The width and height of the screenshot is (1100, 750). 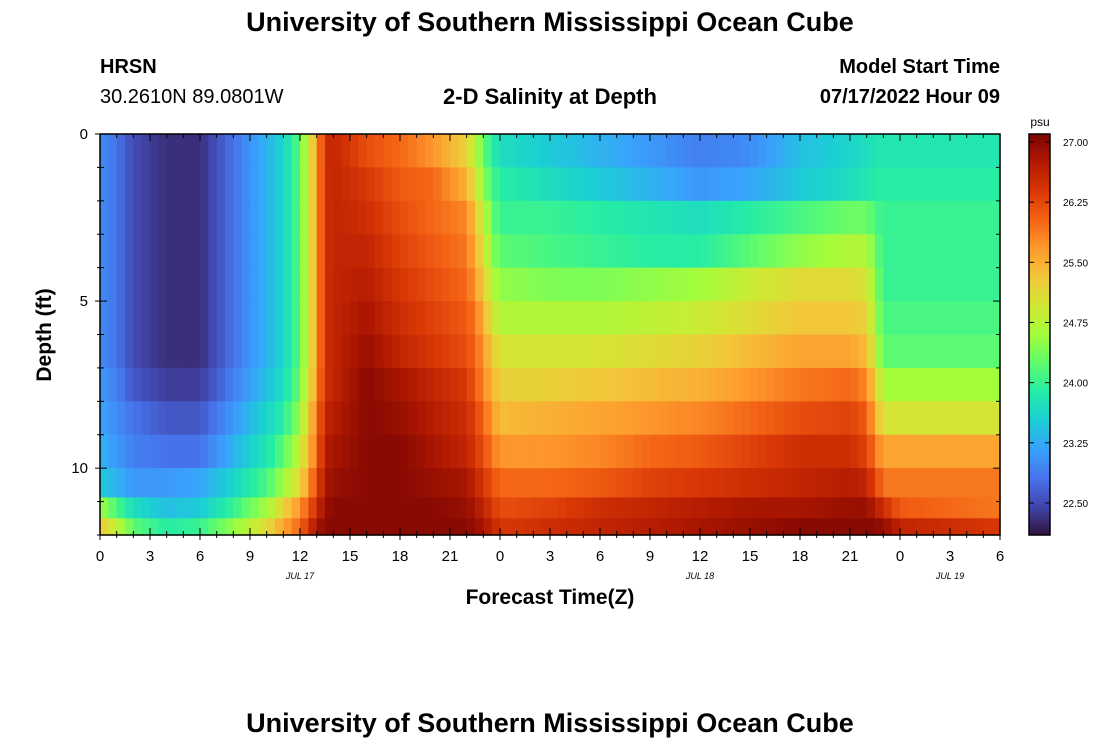 What do you see at coordinates (800, 556) in the screenshot?
I see `x-tick-label: 18` at bounding box center [800, 556].